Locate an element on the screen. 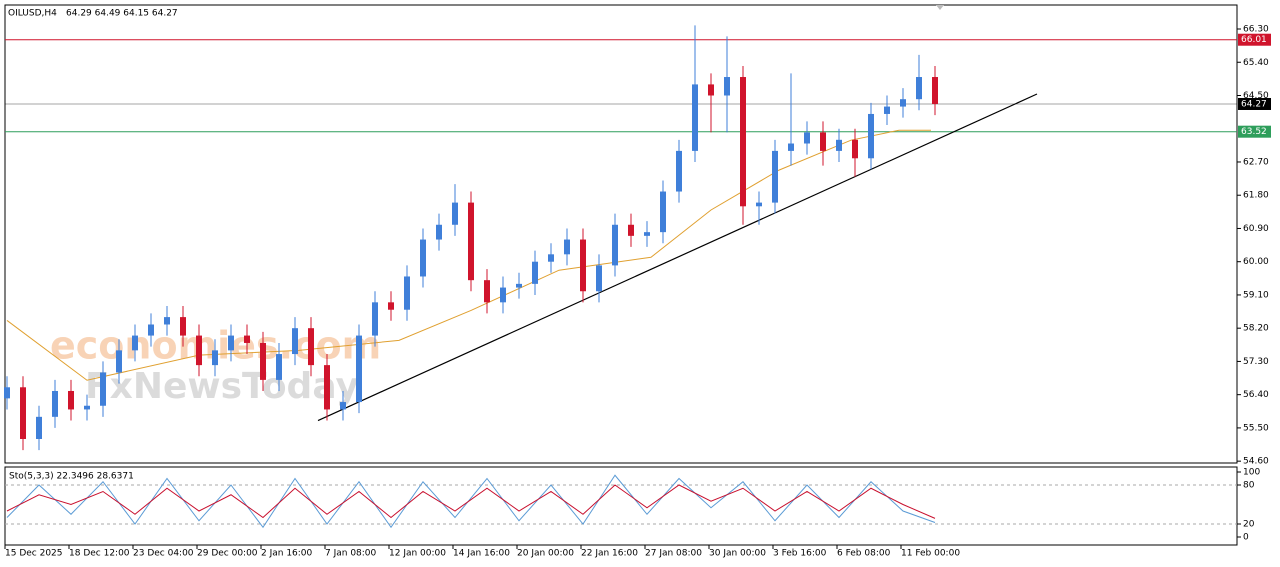  x-tick-label: 11 Feb 00:00 is located at coordinates (930, 554).